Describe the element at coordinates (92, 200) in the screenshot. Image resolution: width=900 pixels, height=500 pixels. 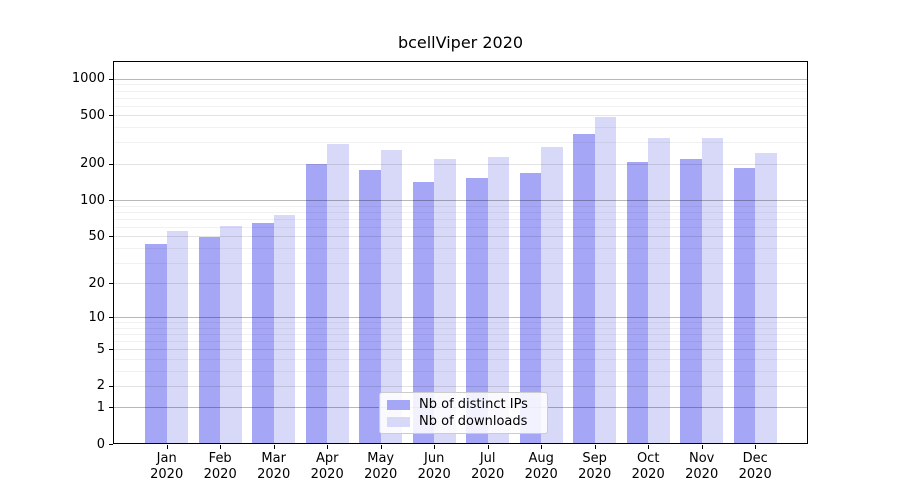
I see `y-tick-label-100: 100` at that location.